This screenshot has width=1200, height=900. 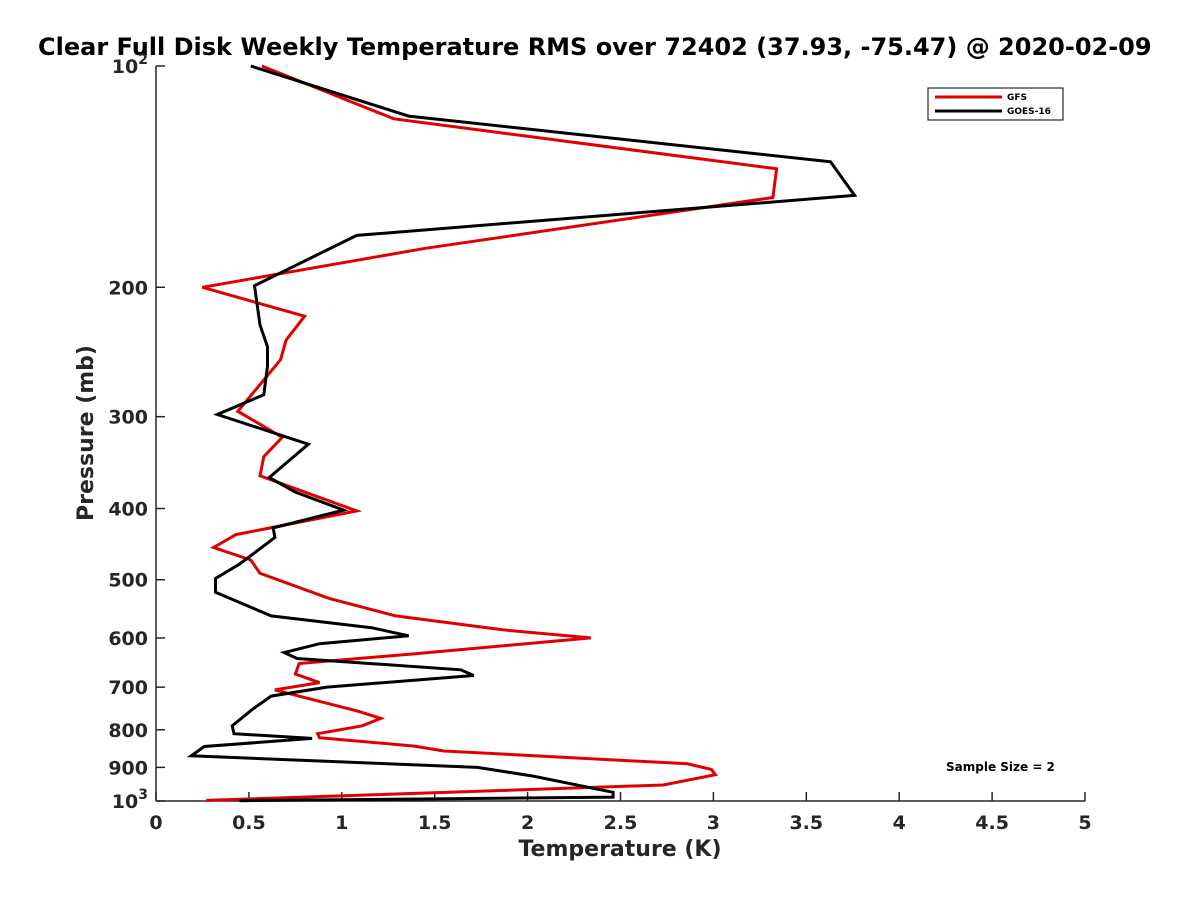 I want to click on y-ticks: 10² 200 300 400 500 600 700 800 900 10³, so click(x=136, y=432).